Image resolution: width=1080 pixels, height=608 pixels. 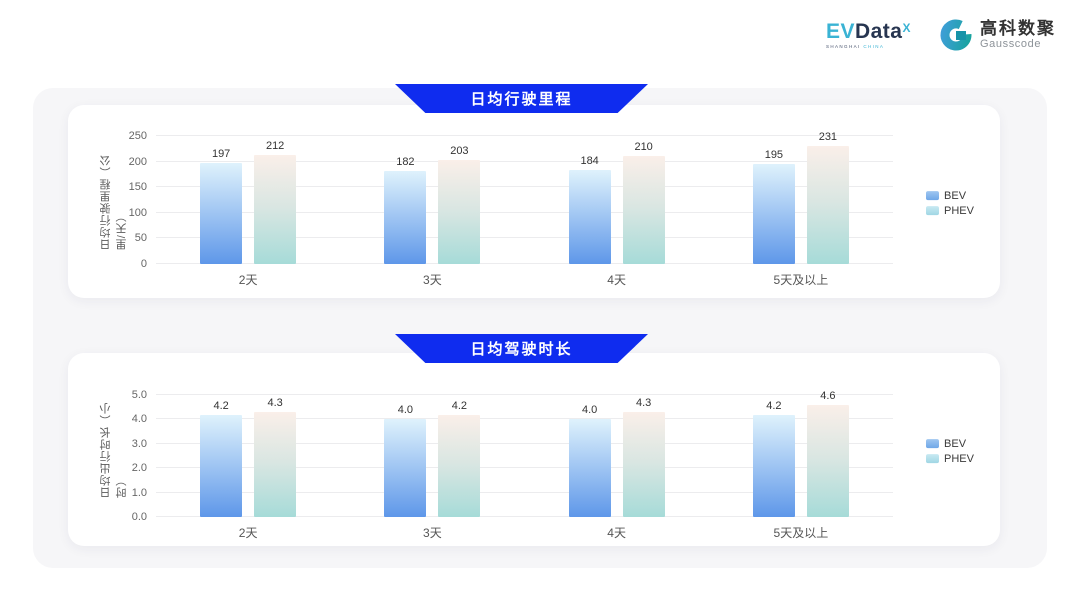 I want to click on y-tick-label: 0.0, so click(x=139, y=517).